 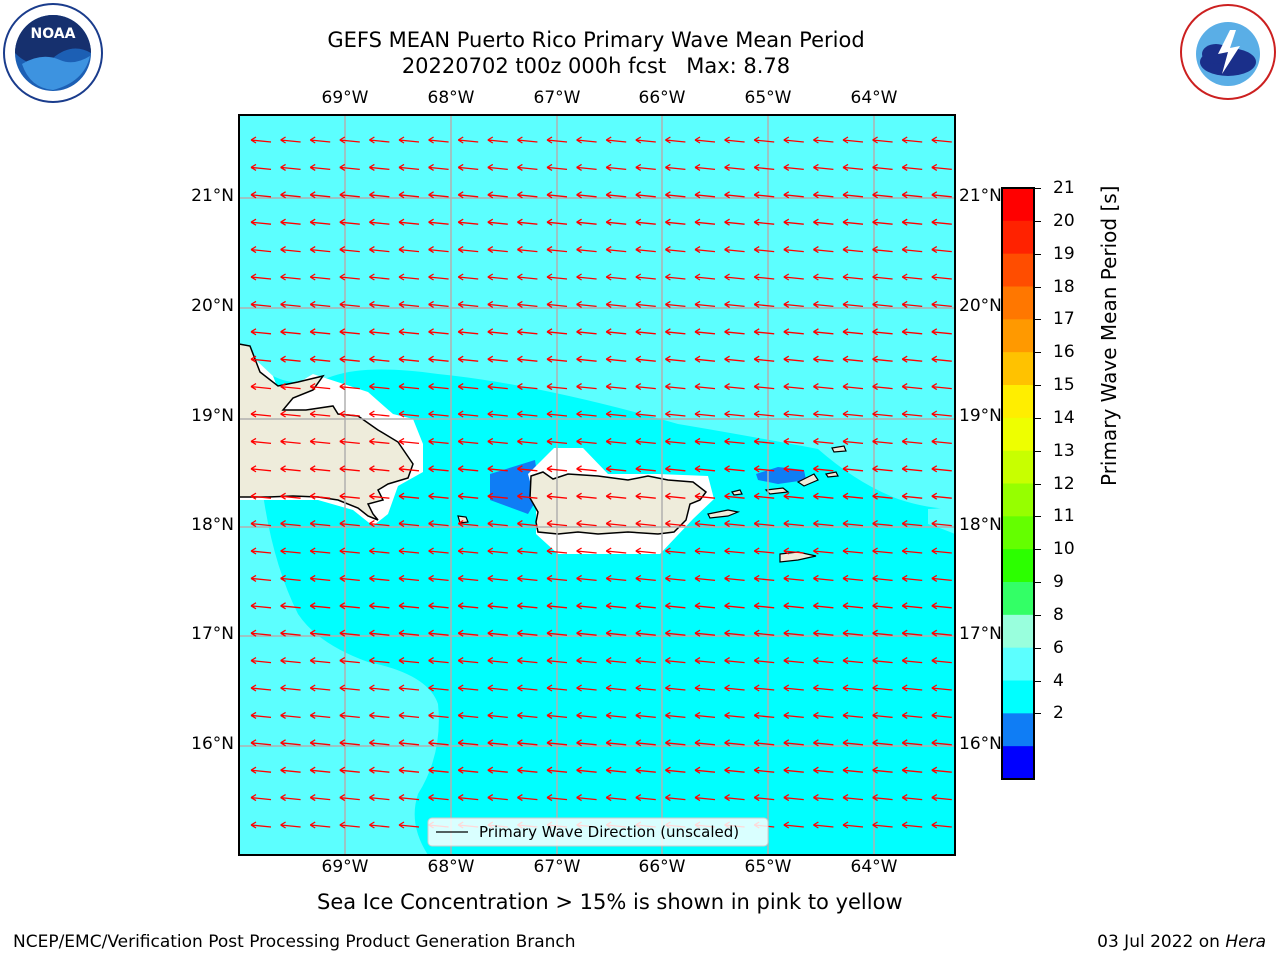 What do you see at coordinates (768, 867) in the screenshot?
I see `lon-label-bottom: 65°W` at bounding box center [768, 867].